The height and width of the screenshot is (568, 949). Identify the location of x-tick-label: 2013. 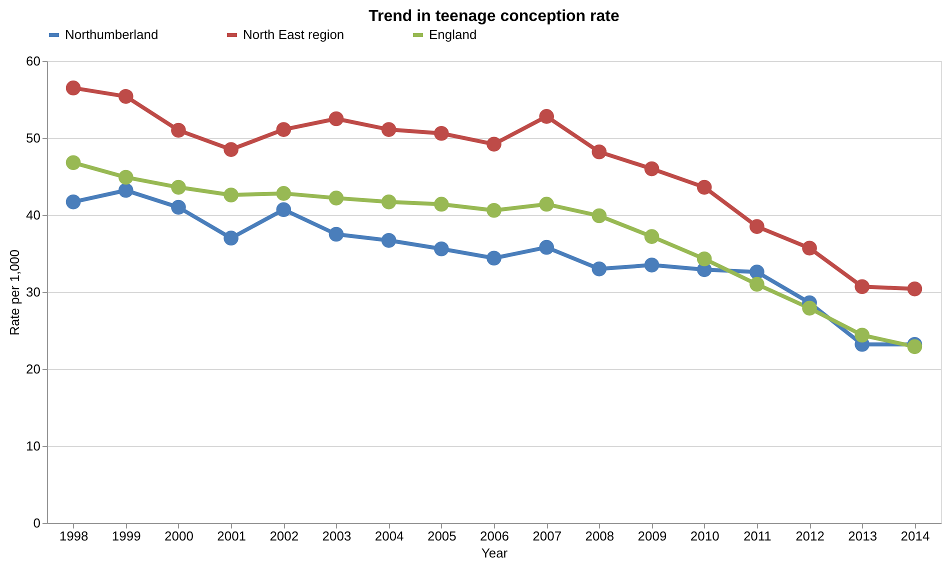
(863, 536).